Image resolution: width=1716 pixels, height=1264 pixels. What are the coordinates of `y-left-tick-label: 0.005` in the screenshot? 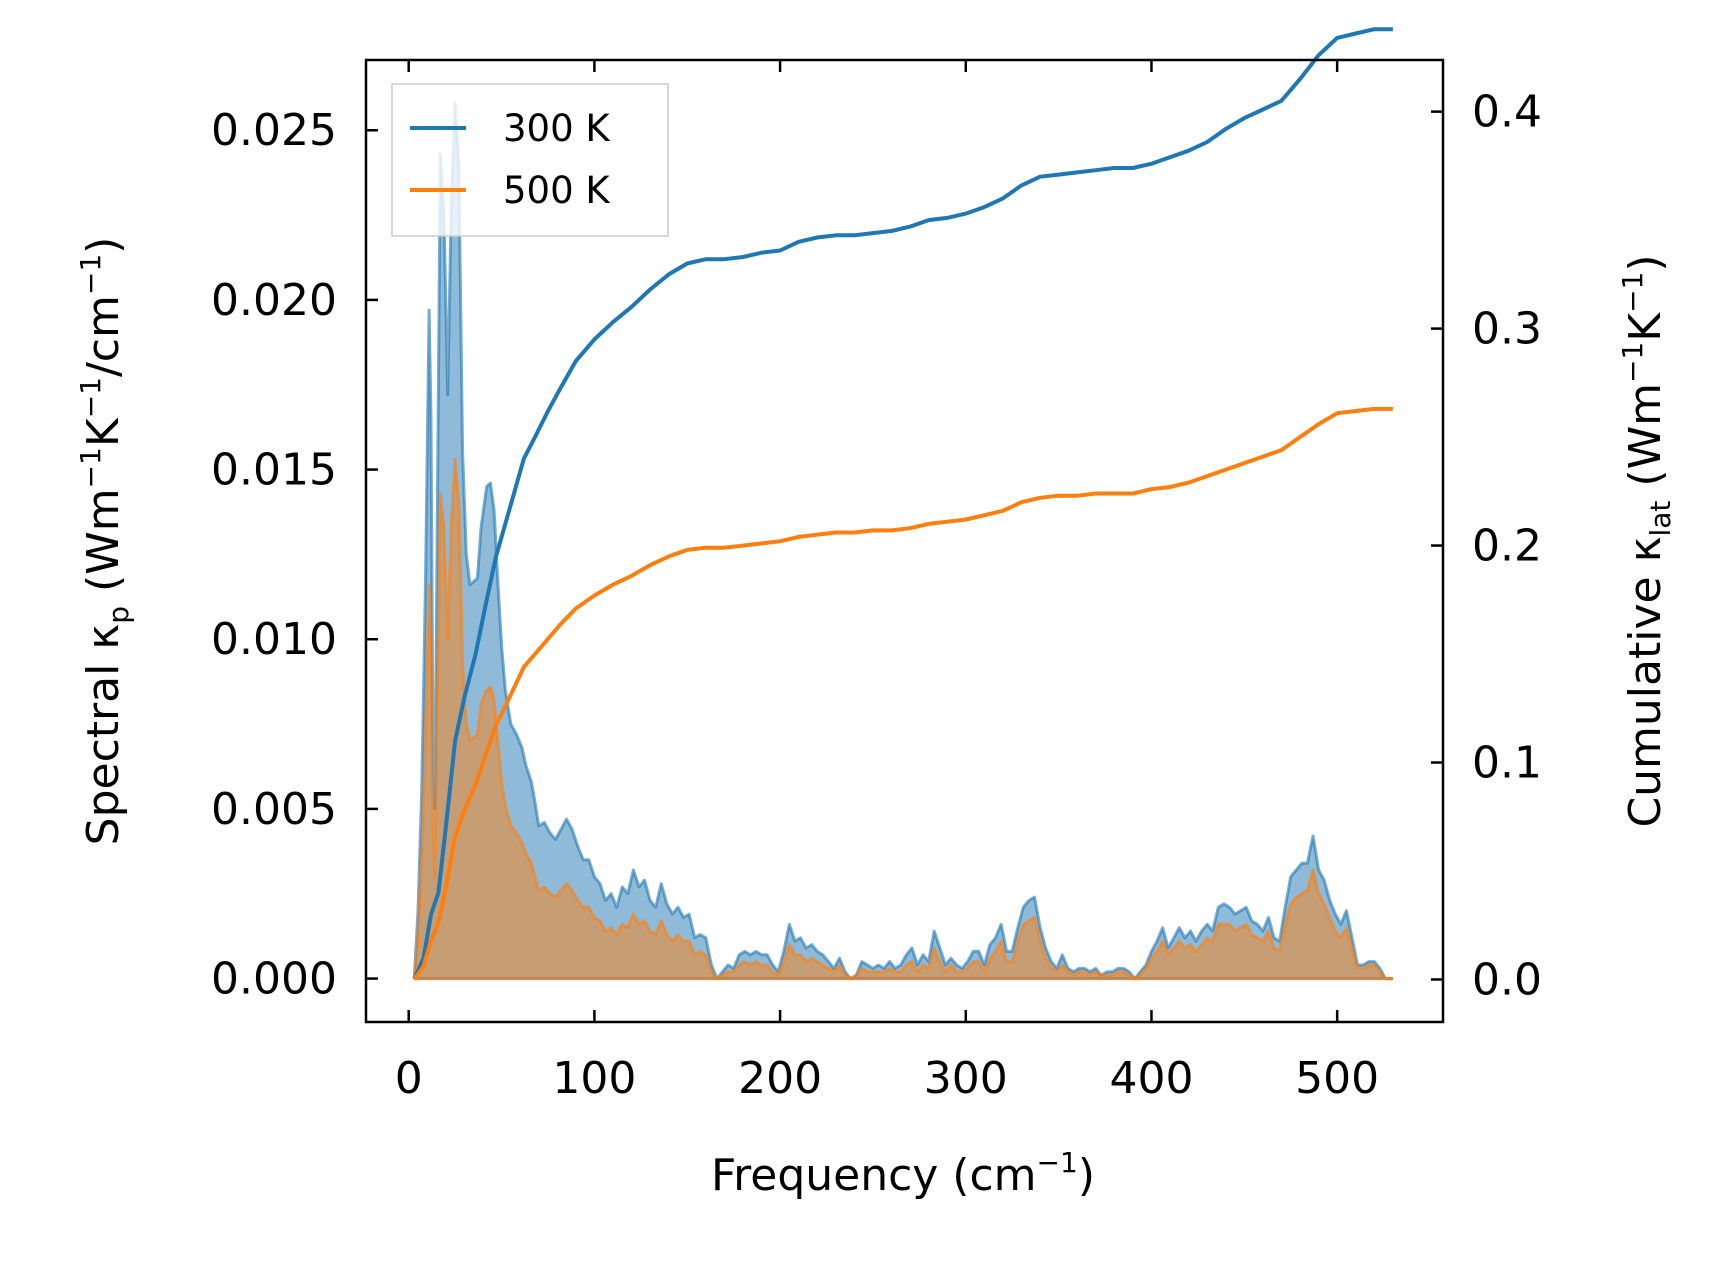 It's located at (274, 809).